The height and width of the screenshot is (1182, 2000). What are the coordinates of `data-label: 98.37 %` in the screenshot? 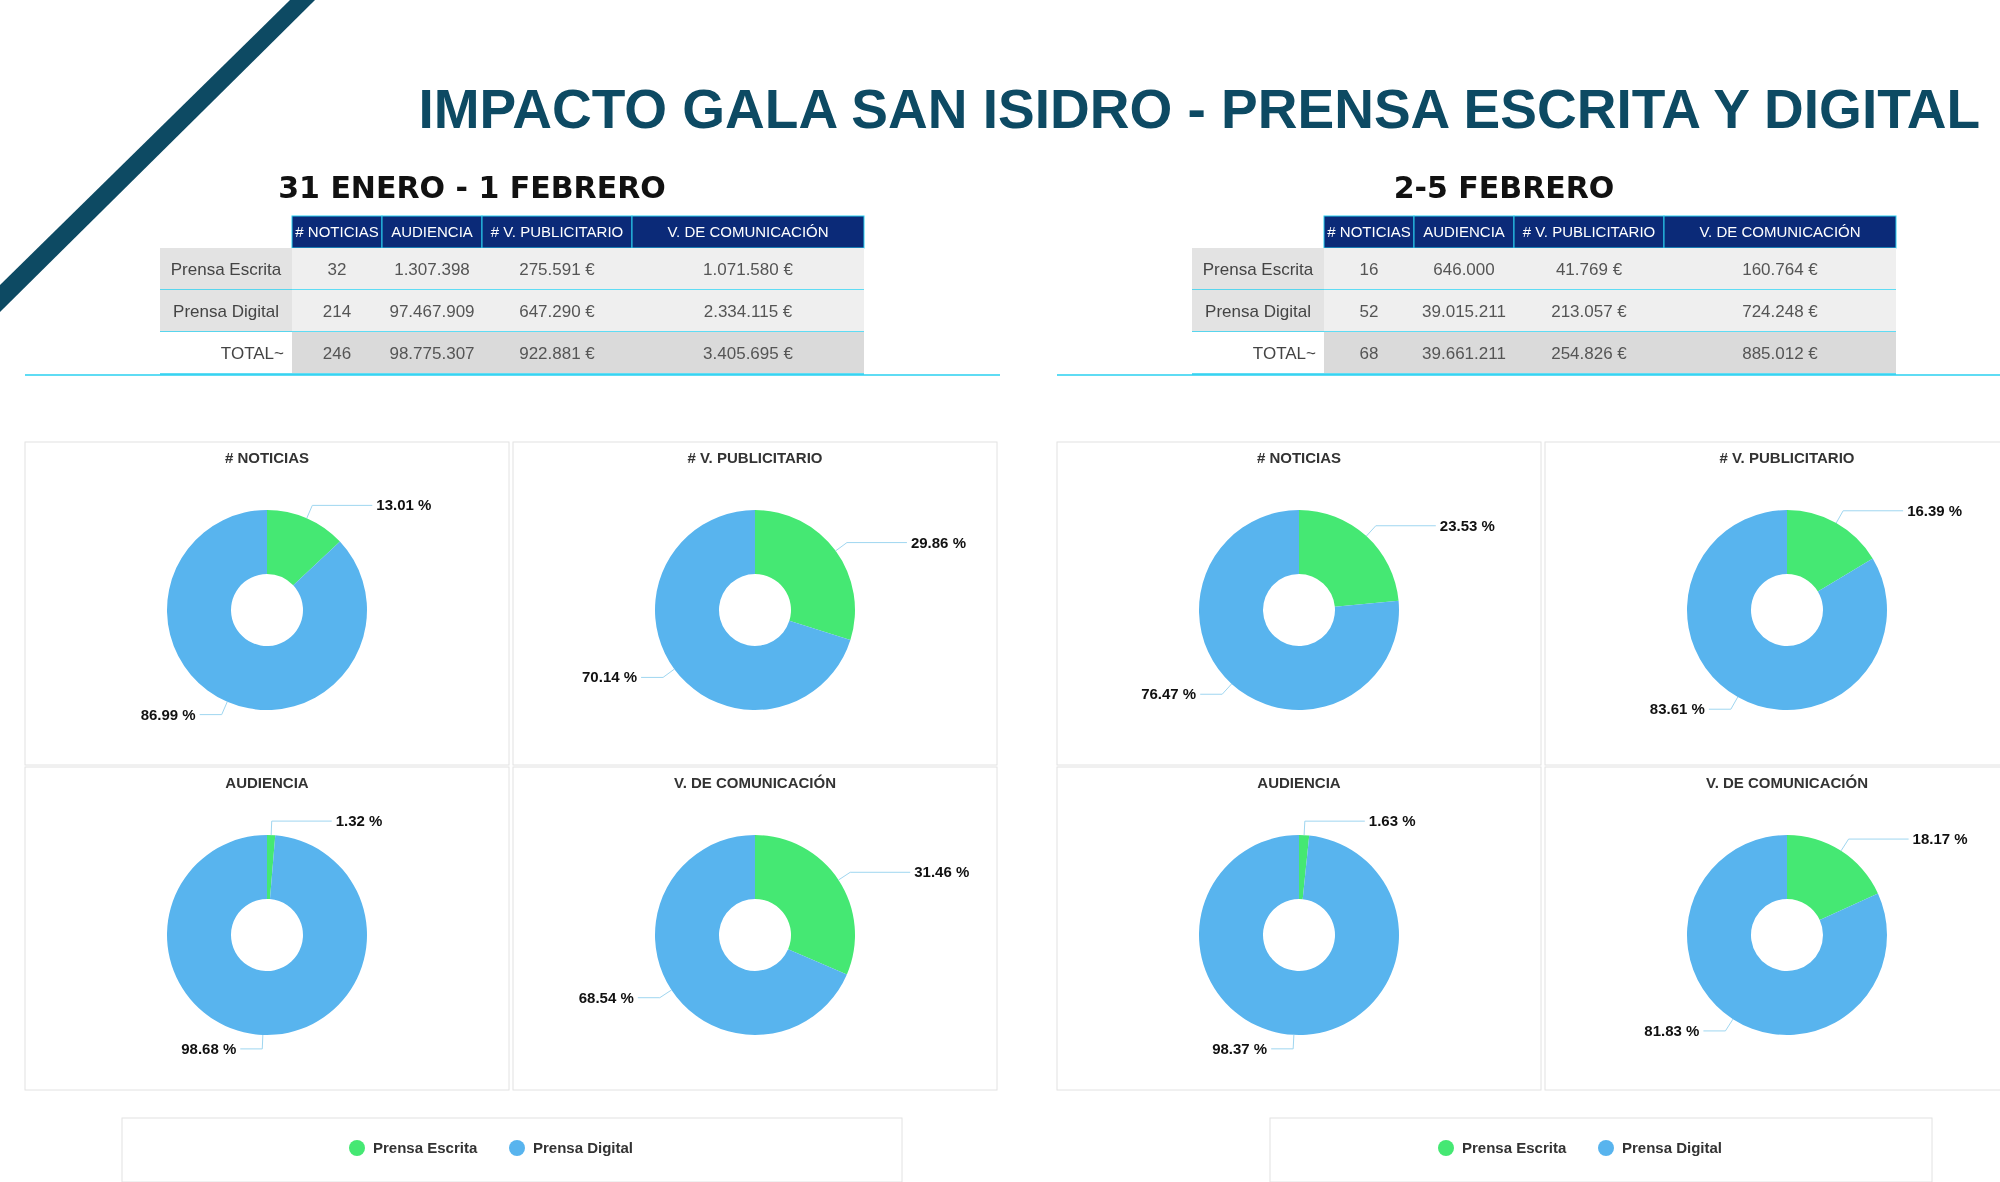 It's located at (1240, 1048).